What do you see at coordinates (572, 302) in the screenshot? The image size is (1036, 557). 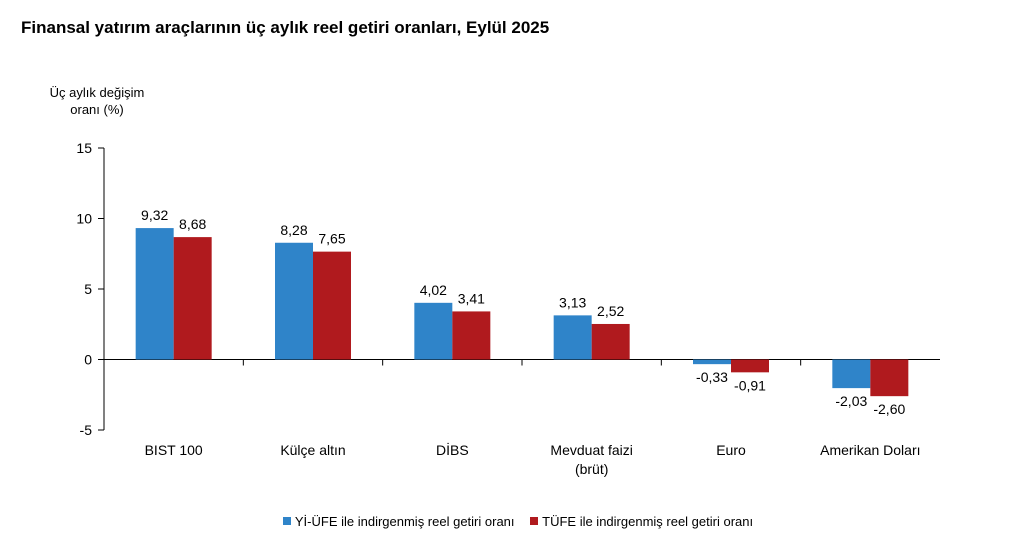 I see `data-label: 3,13` at bounding box center [572, 302].